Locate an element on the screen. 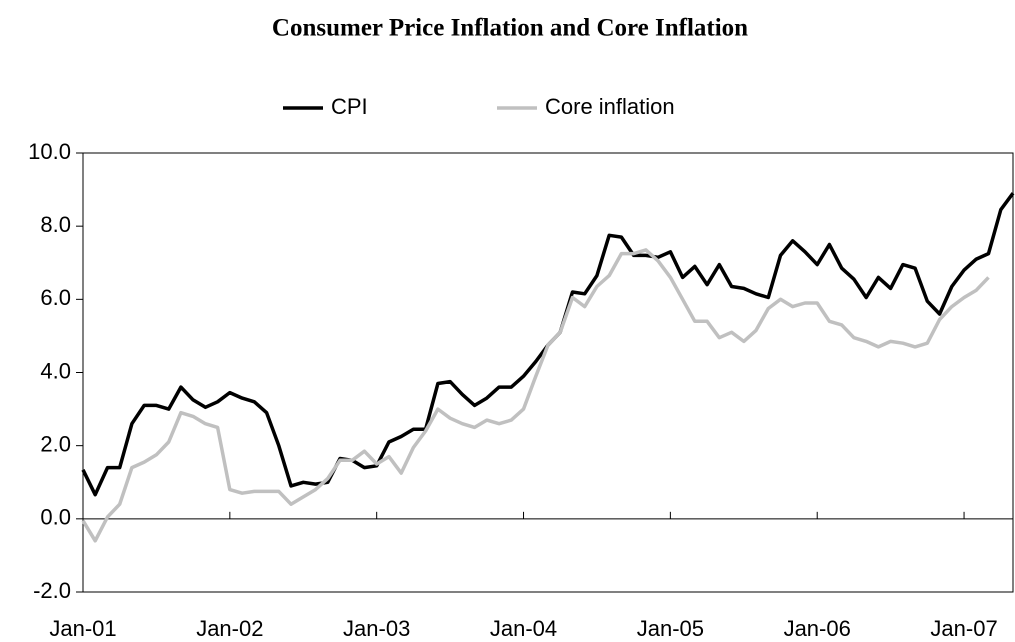 The width and height of the screenshot is (1015, 642). x-tick-label: Jan-04 is located at coordinates (523, 628).